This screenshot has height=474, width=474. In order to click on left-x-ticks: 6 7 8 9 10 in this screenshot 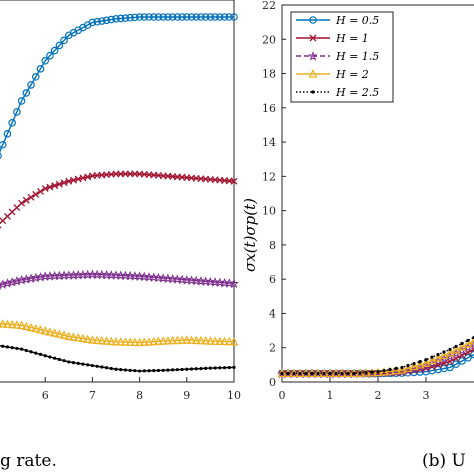, I will do `click(141, 389)`.